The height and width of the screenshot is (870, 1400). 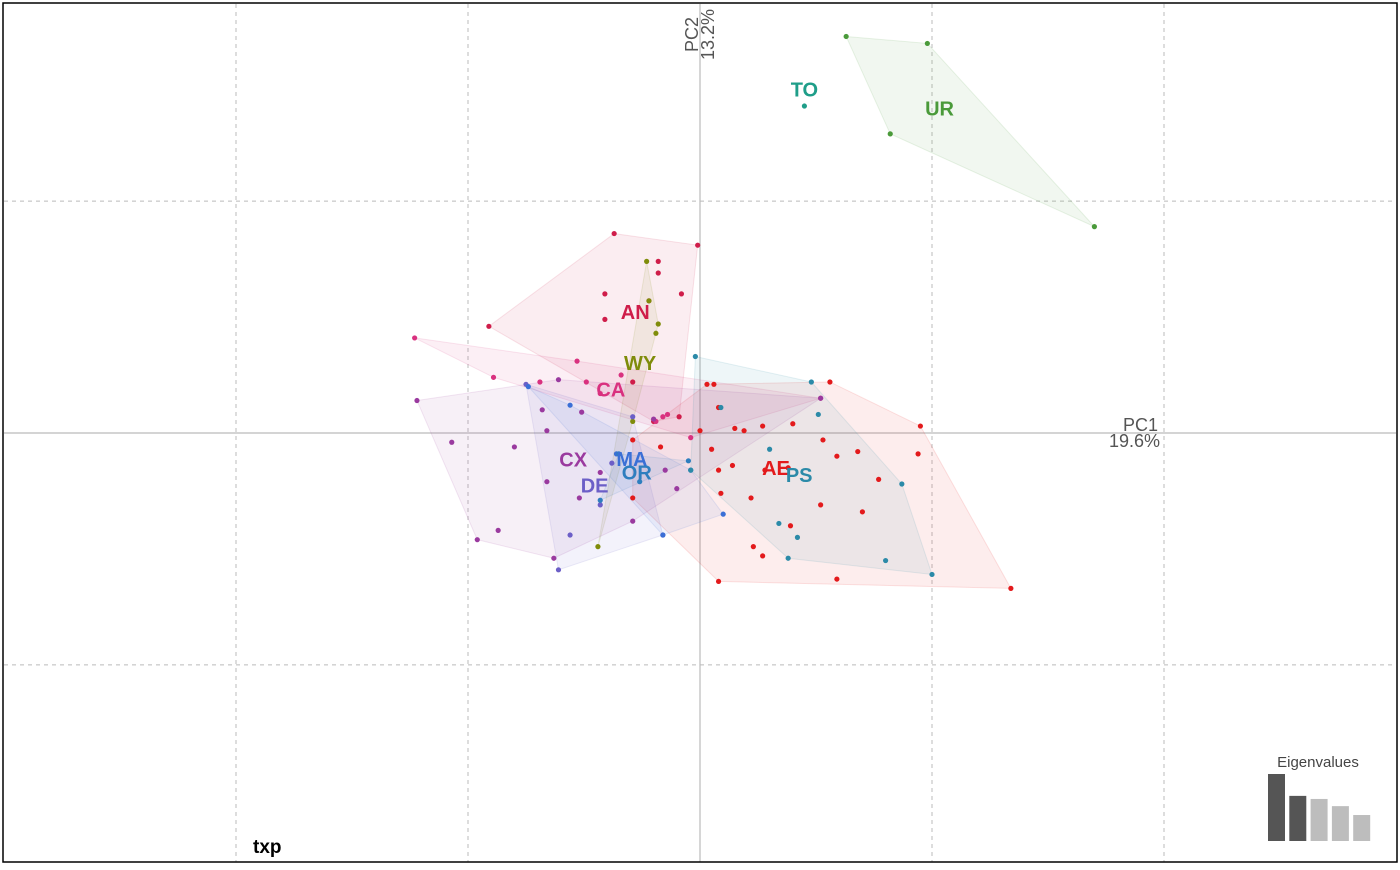 I want to click on group-label: UR, so click(x=939, y=109).